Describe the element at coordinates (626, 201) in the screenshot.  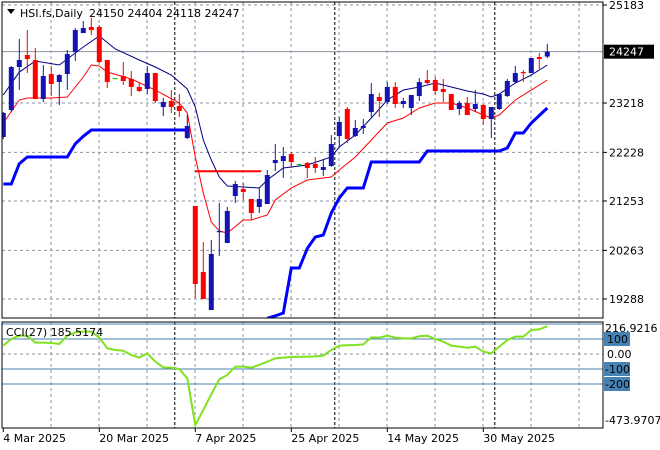
I see `price-tick-label: 21253` at that location.